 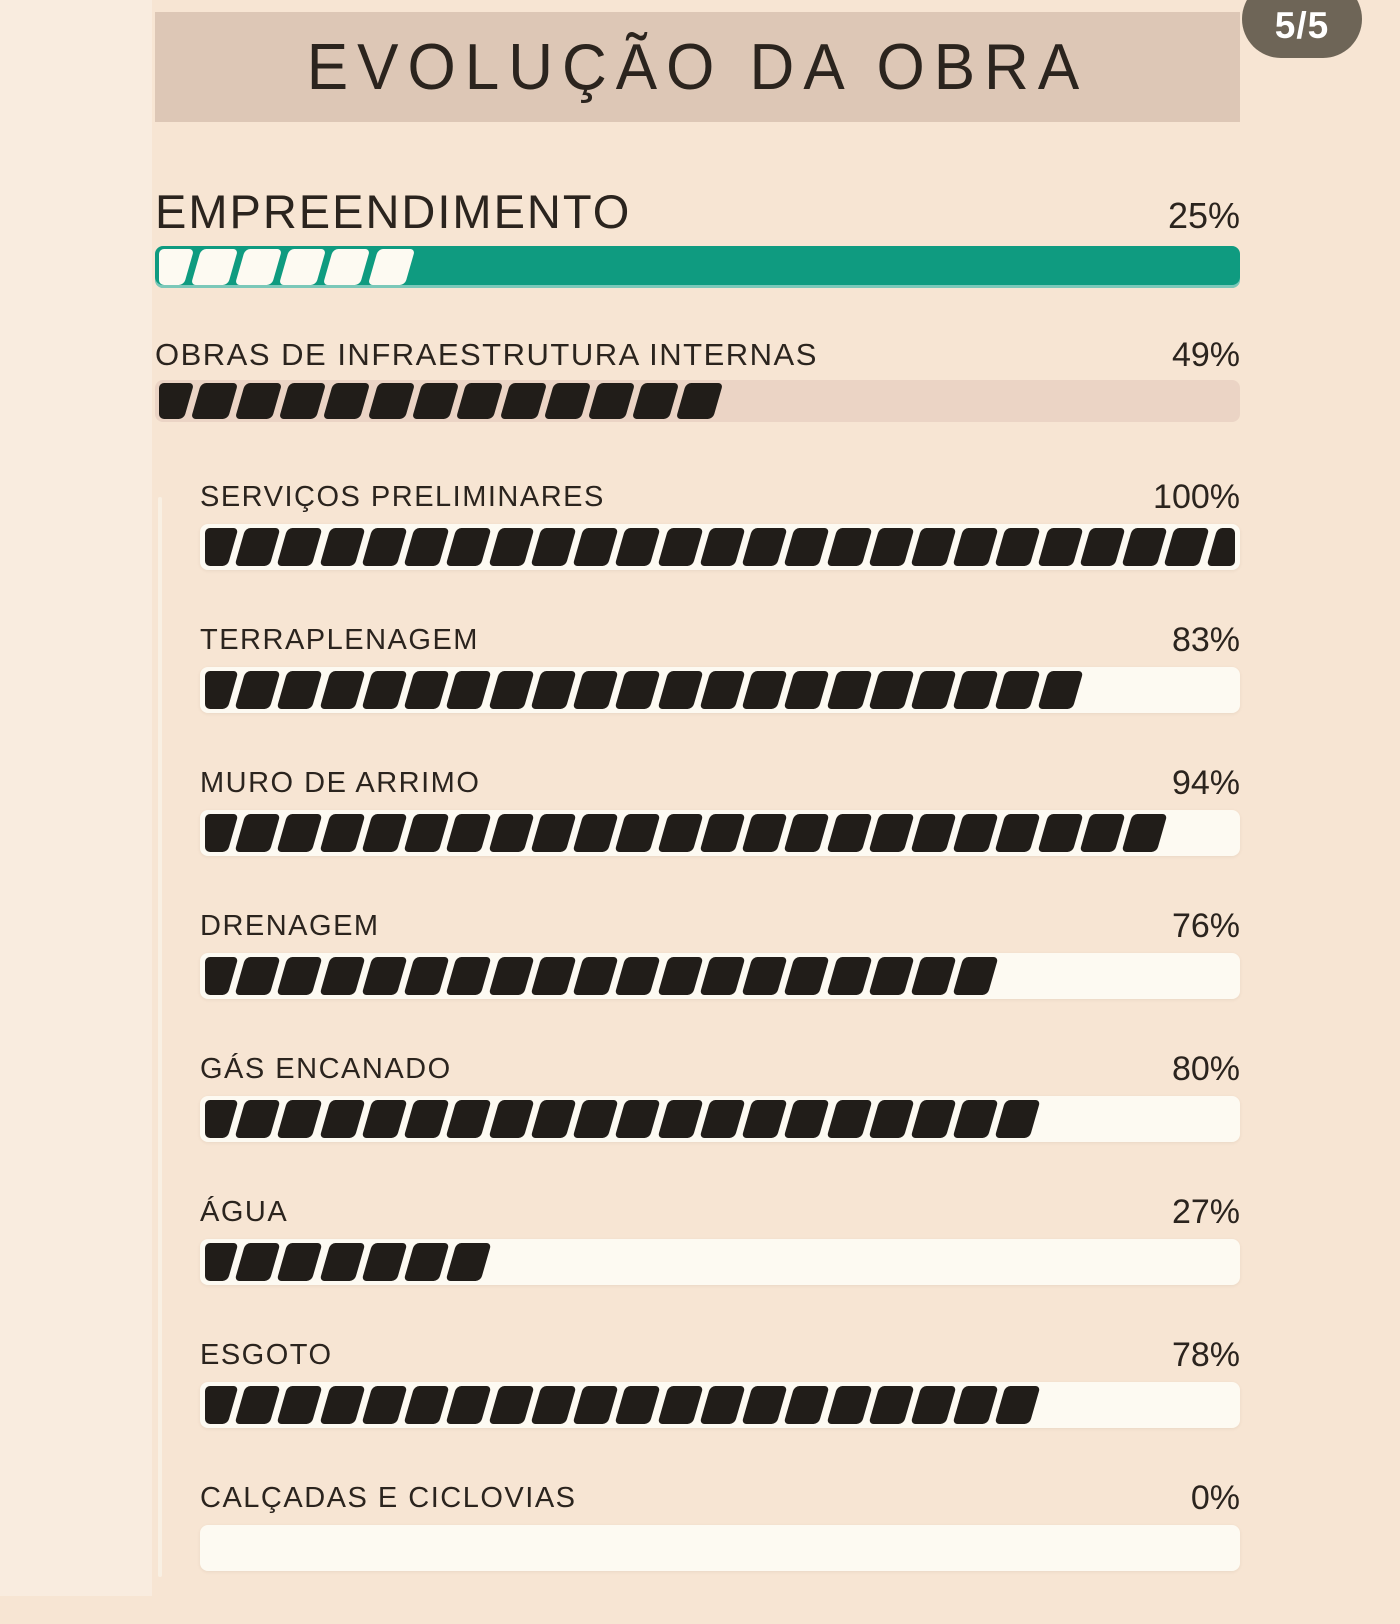 I want to click on bar-label: TERRAPLENAGEM, so click(x=339, y=640).